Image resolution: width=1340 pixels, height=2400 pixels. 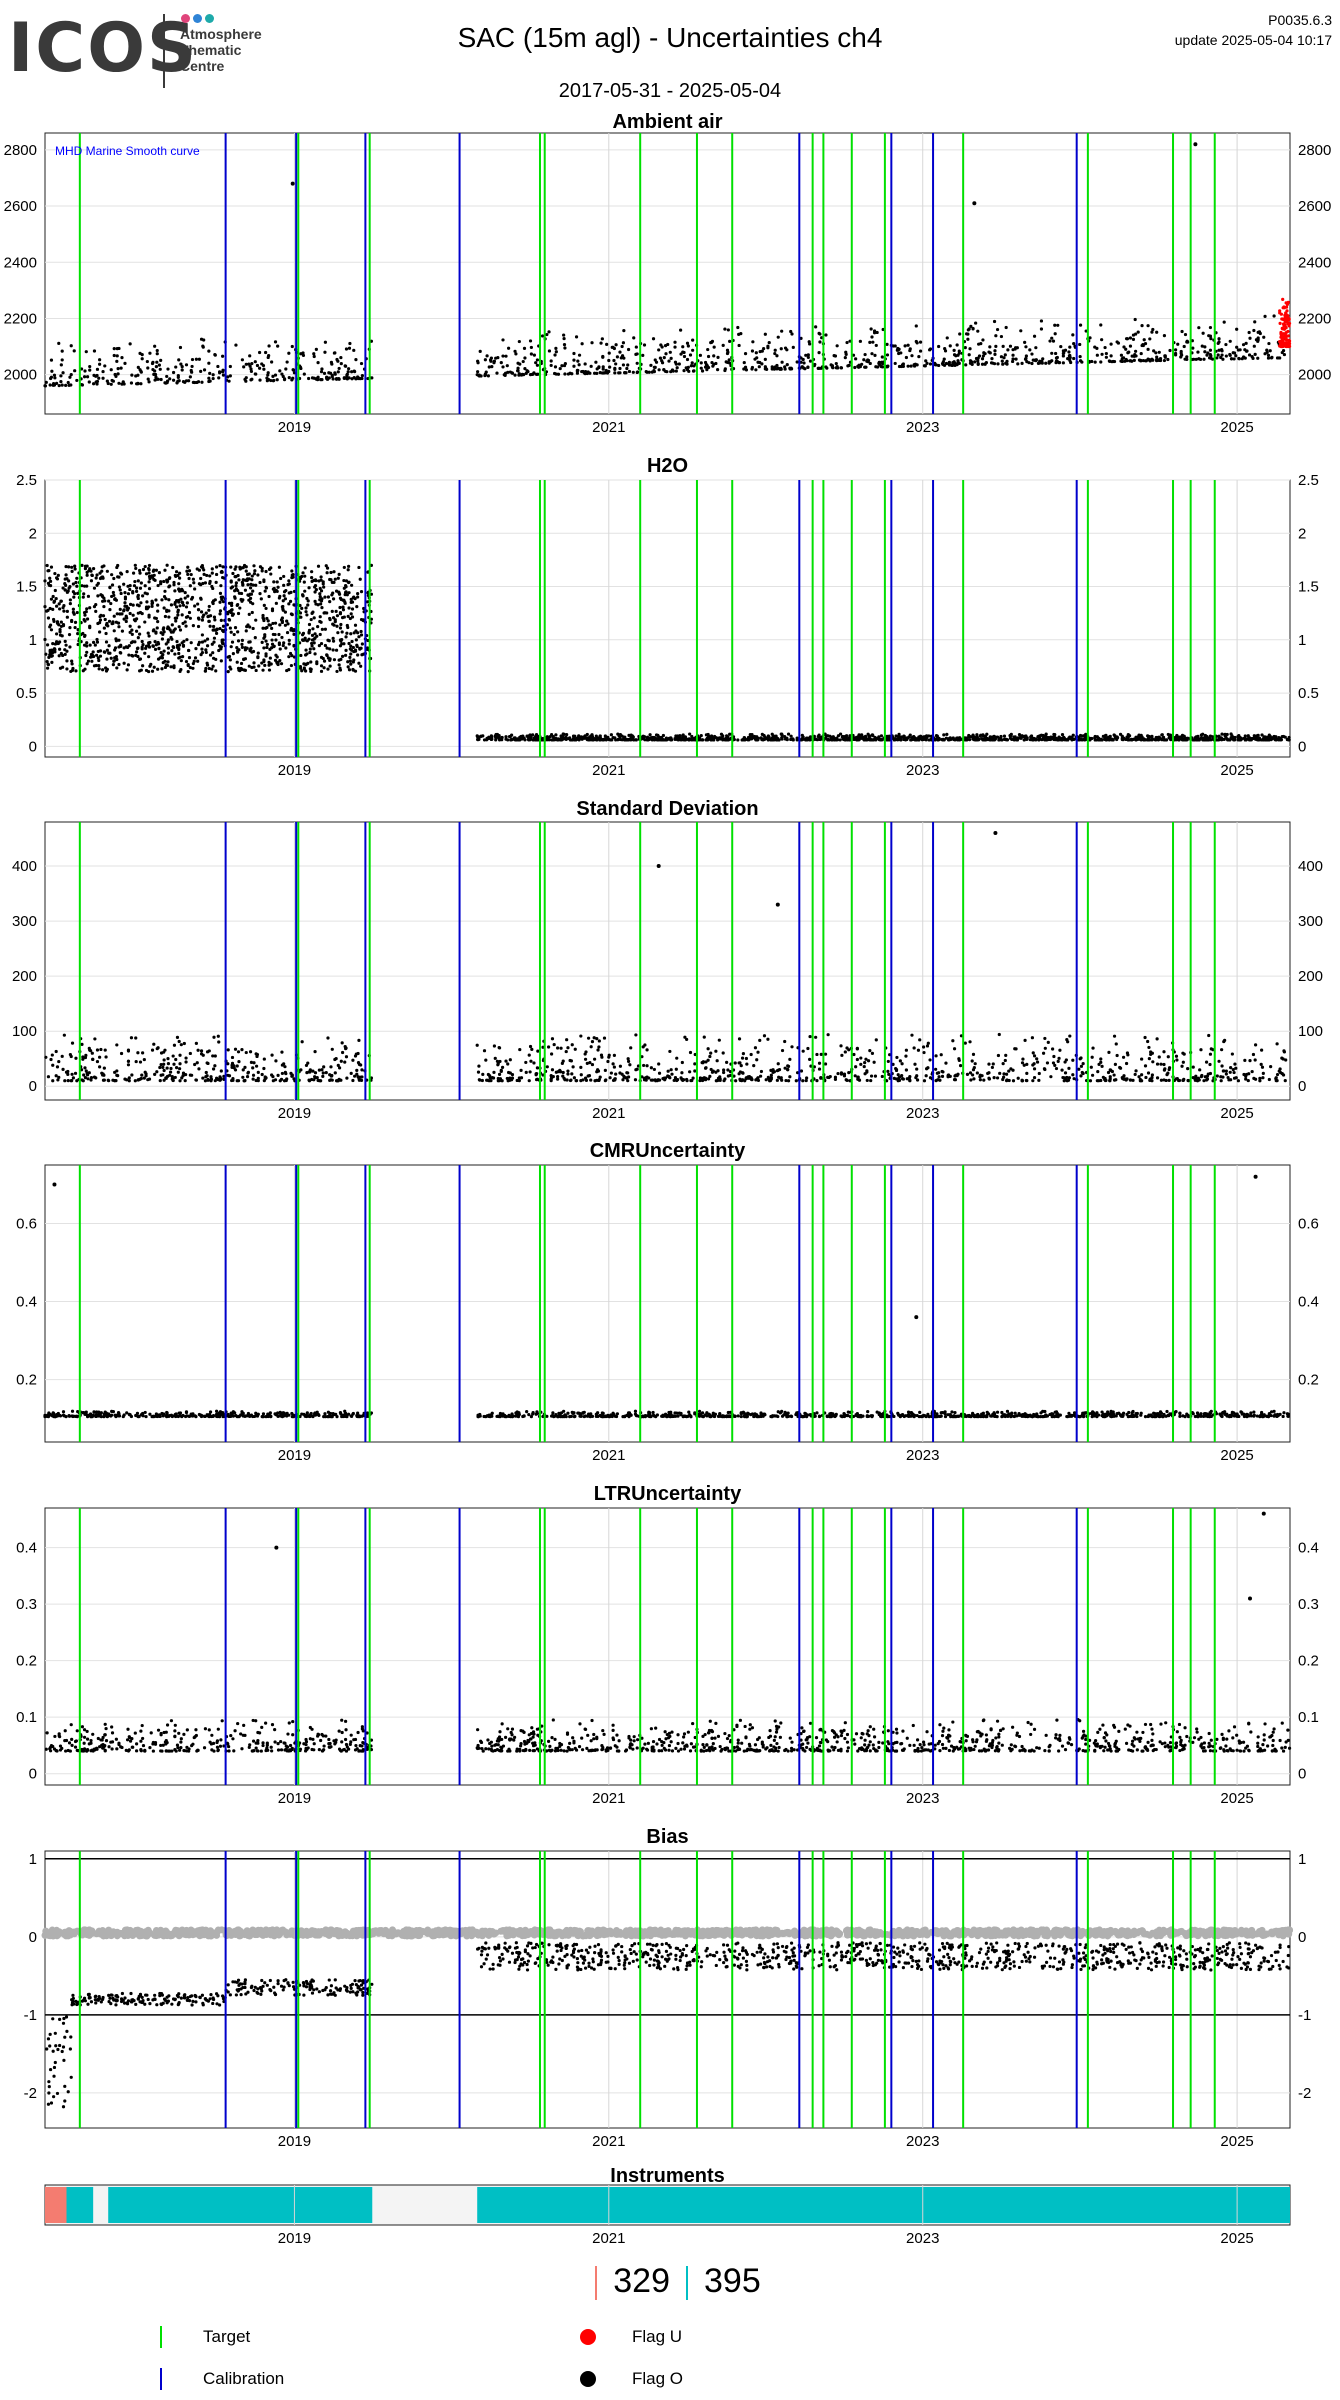 What do you see at coordinates (202, 66) in the screenshot?
I see `logo-subtitle-line: Centre` at bounding box center [202, 66].